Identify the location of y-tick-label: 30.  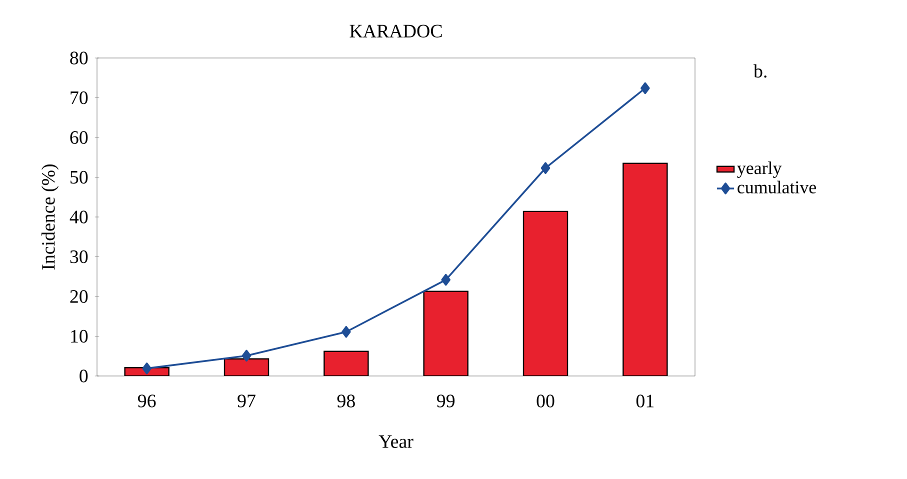
(79, 257).